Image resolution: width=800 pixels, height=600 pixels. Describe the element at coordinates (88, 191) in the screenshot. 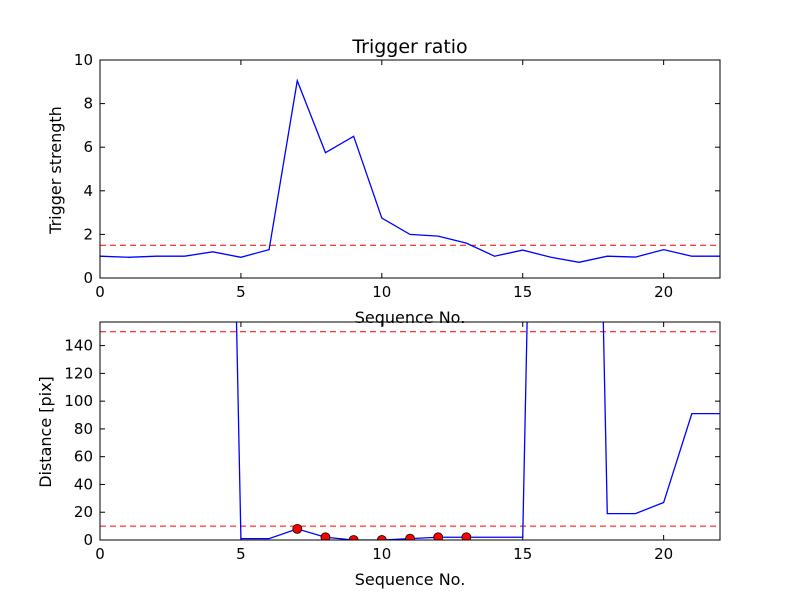

I see `y-tick-label: 4` at that location.